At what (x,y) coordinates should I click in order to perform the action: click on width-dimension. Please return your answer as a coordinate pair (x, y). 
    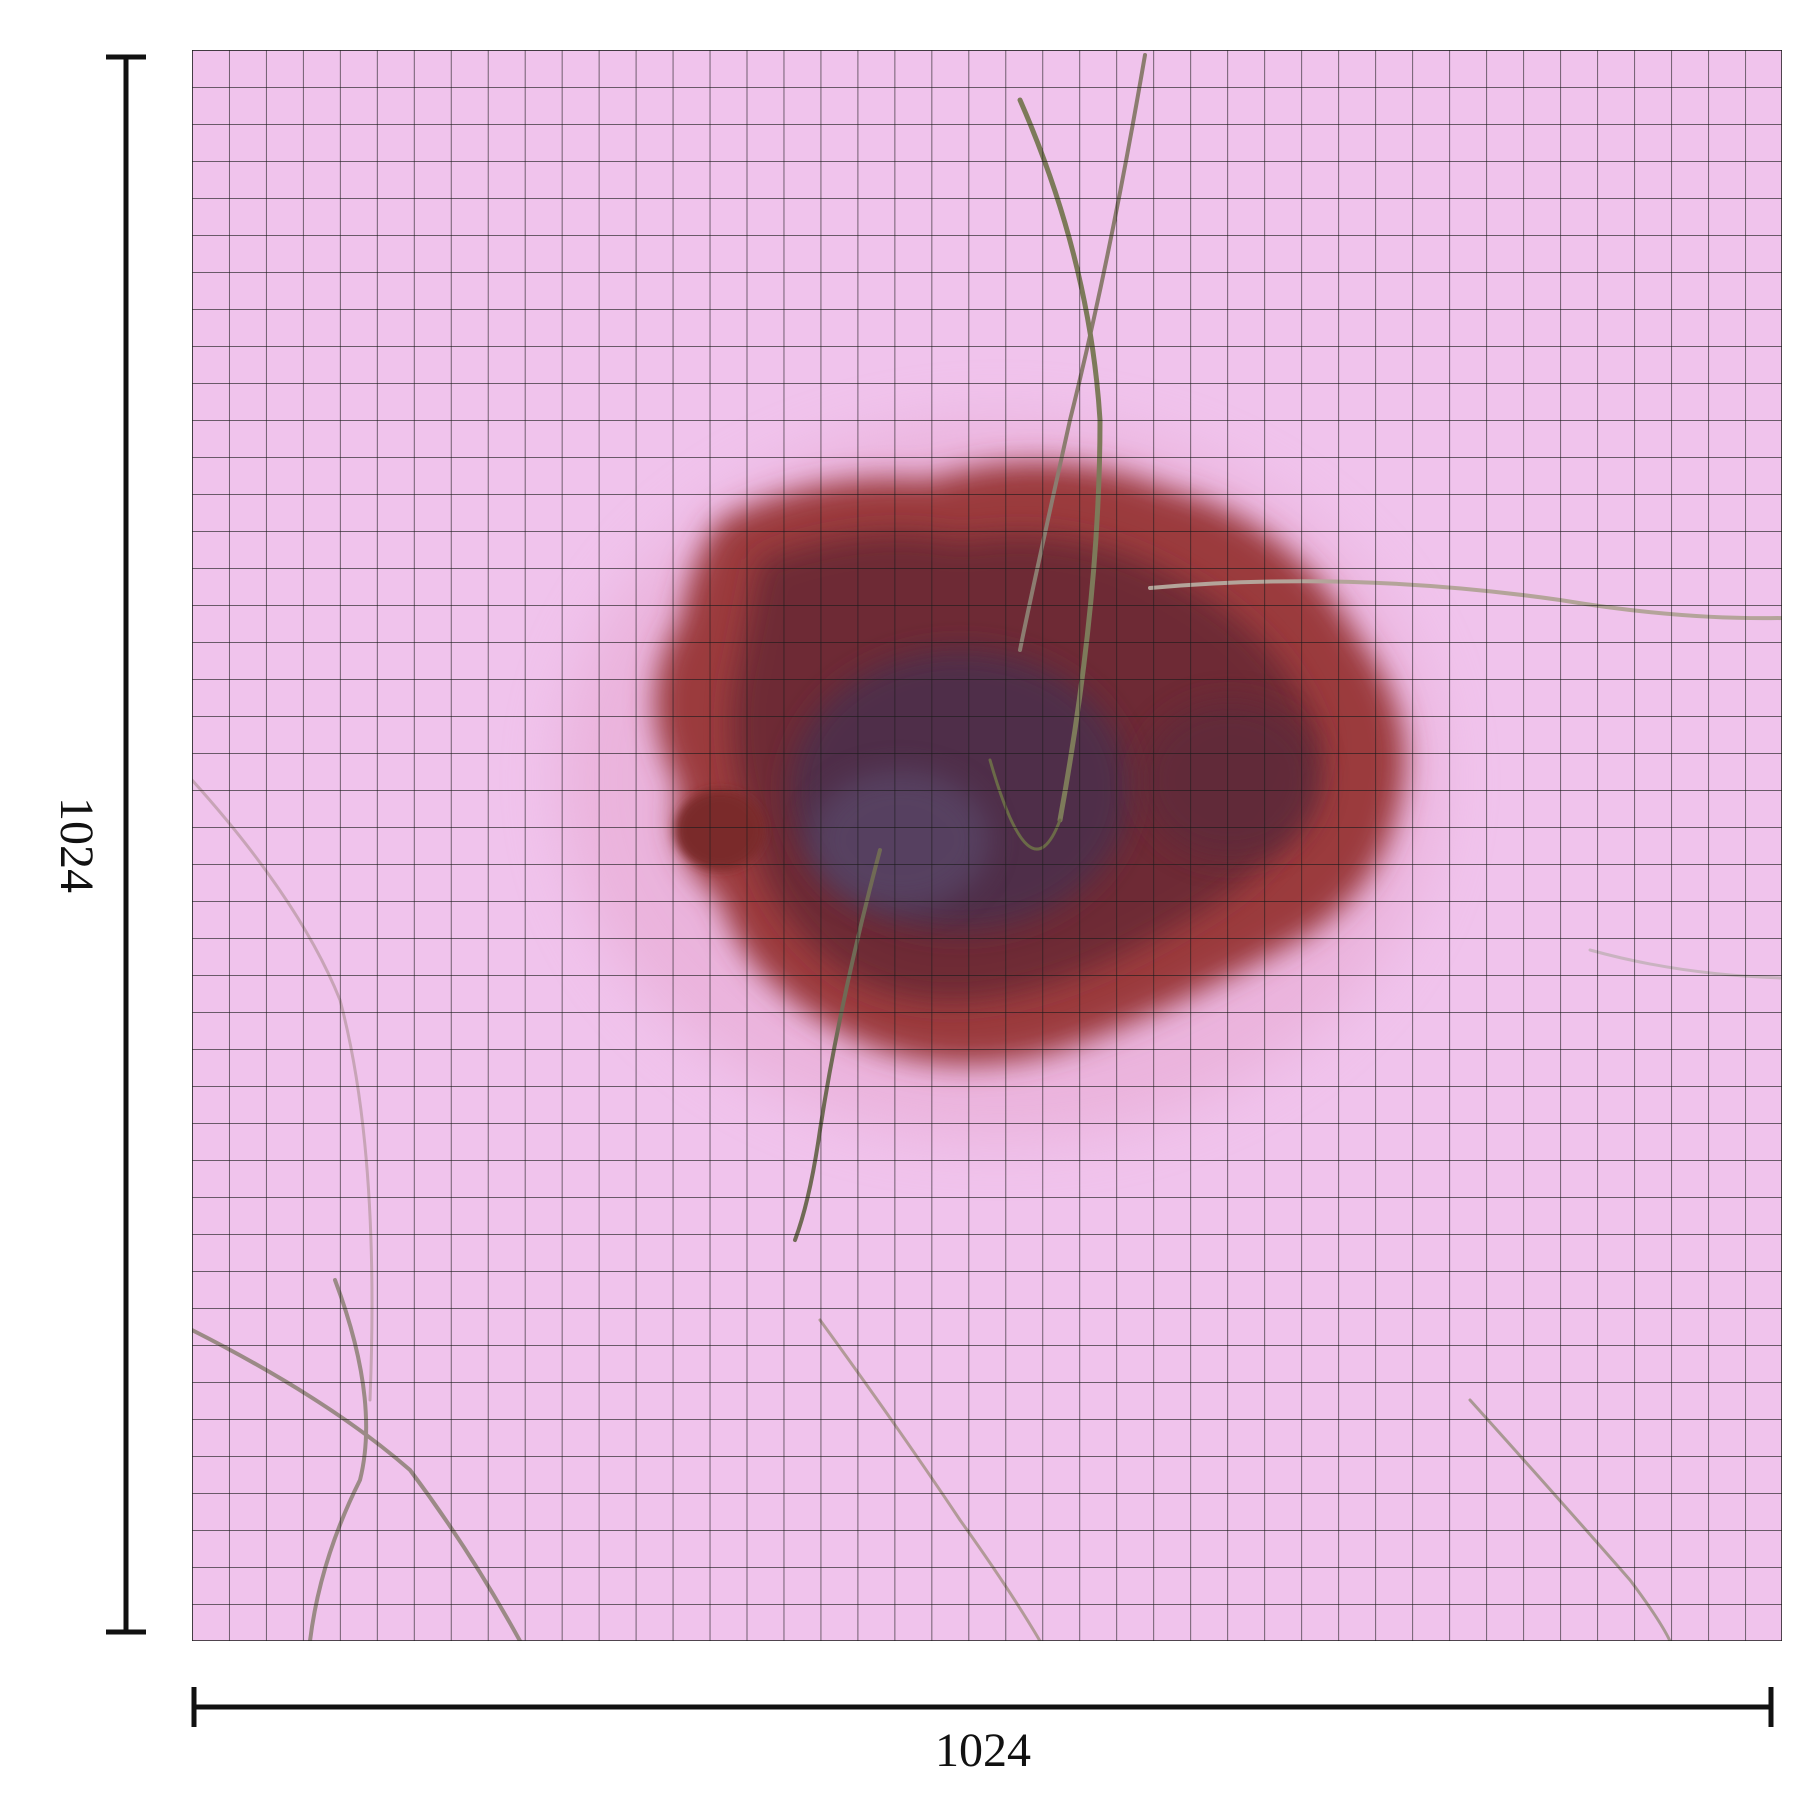
    Looking at the image, I should click on (982, 1707).